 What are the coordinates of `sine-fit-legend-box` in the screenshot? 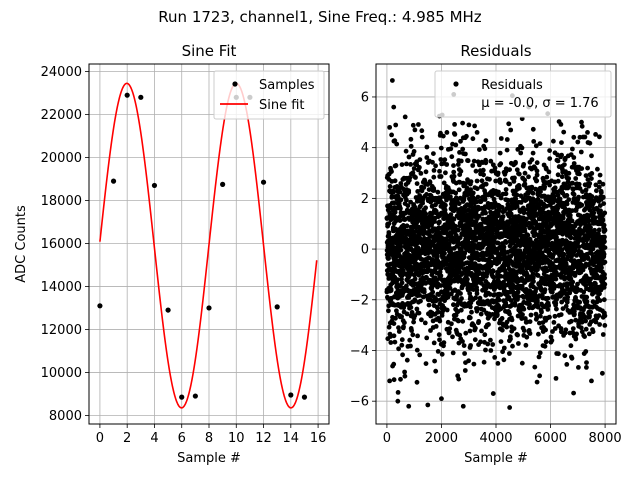 It's located at (269, 95).